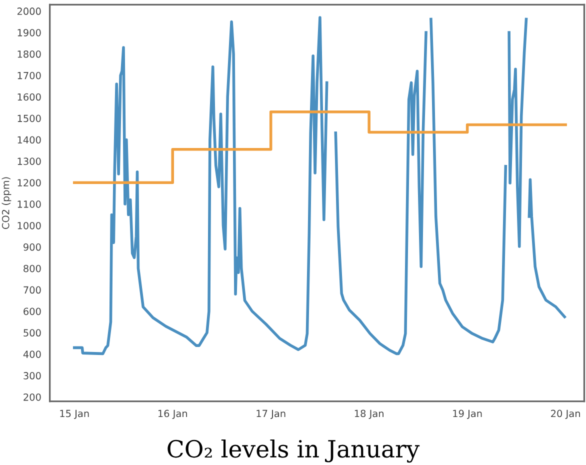 The image size is (586, 465). What do you see at coordinates (29, 97) in the screenshot?
I see `y-tick-label: 1600` at bounding box center [29, 97].